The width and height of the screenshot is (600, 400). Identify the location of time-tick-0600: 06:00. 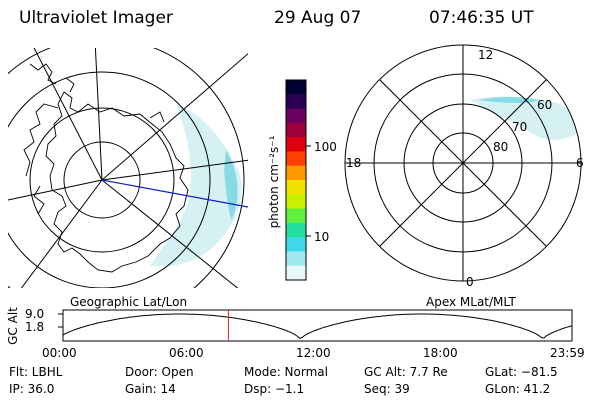
(186, 353).